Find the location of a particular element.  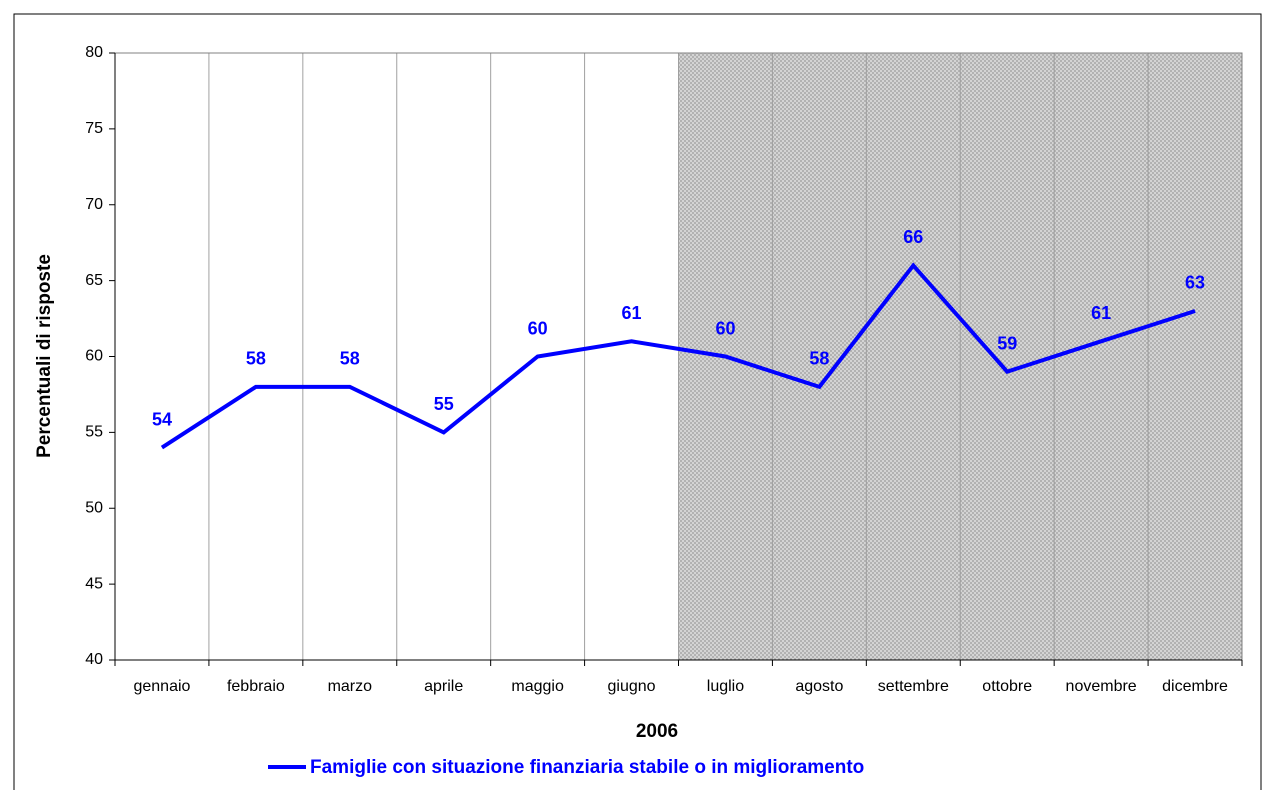

y-tick-label: 50 is located at coordinates (94, 507).